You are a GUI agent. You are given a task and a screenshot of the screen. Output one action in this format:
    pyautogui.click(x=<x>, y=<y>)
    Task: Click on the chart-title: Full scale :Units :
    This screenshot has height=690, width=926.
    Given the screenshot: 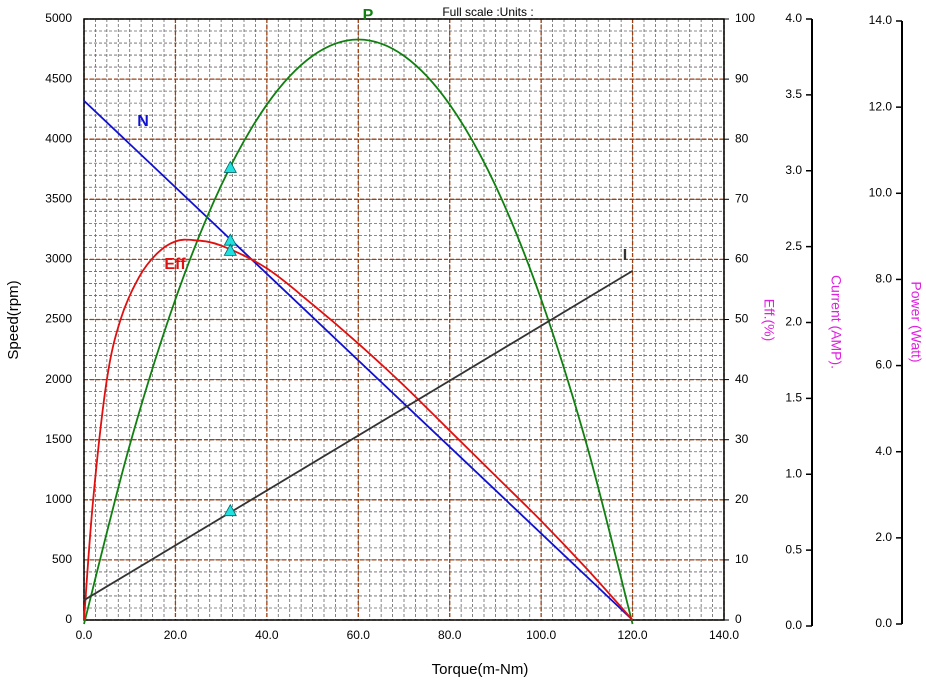 What is the action you would take?
    pyautogui.click(x=487, y=12)
    